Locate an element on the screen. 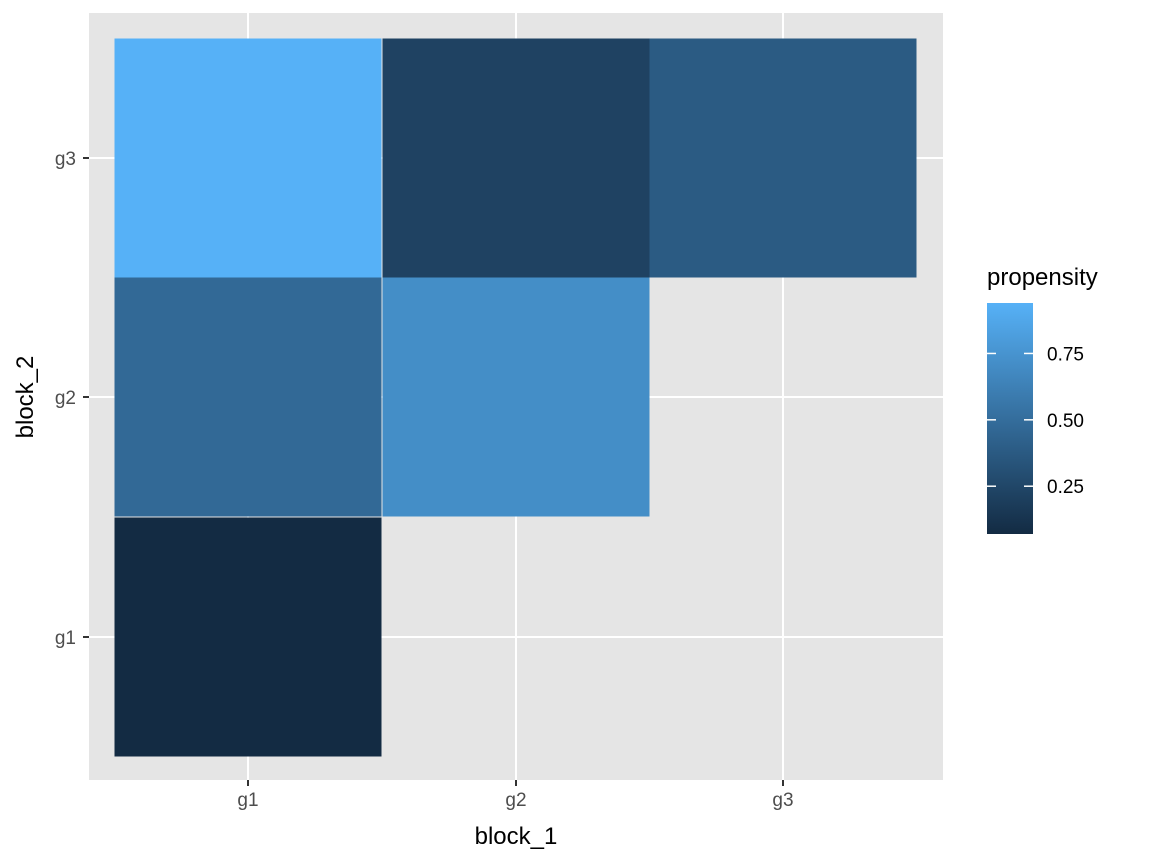 The width and height of the screenshot is (1152, 865). y-tick-label-g2: g2 is located at coordinates (65, 398).